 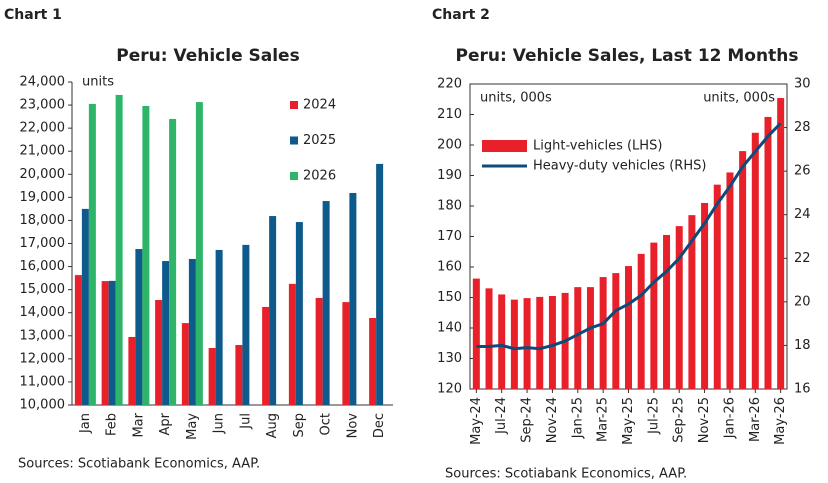 I want to click on y-tick-label: 24,000, so click(x=43, y=82).